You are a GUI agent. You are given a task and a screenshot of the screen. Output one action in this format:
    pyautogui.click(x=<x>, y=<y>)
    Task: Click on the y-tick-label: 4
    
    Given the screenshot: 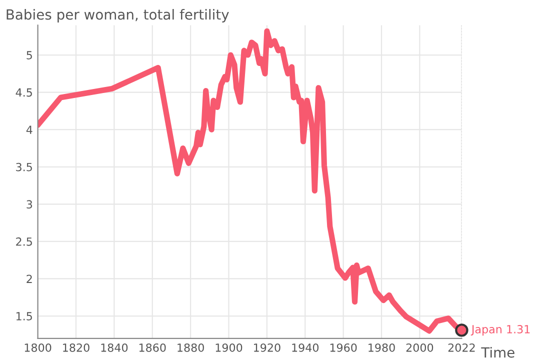 What is the action you would take?
    pyautogui.click(x=29, y=130)
    